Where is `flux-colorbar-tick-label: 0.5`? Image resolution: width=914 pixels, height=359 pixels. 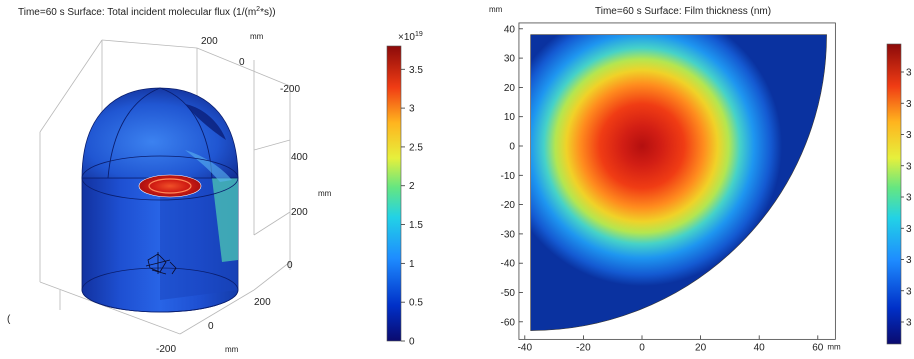
flux-colorbar-tick-label: 0.5 is located at coordinates (416, 303).